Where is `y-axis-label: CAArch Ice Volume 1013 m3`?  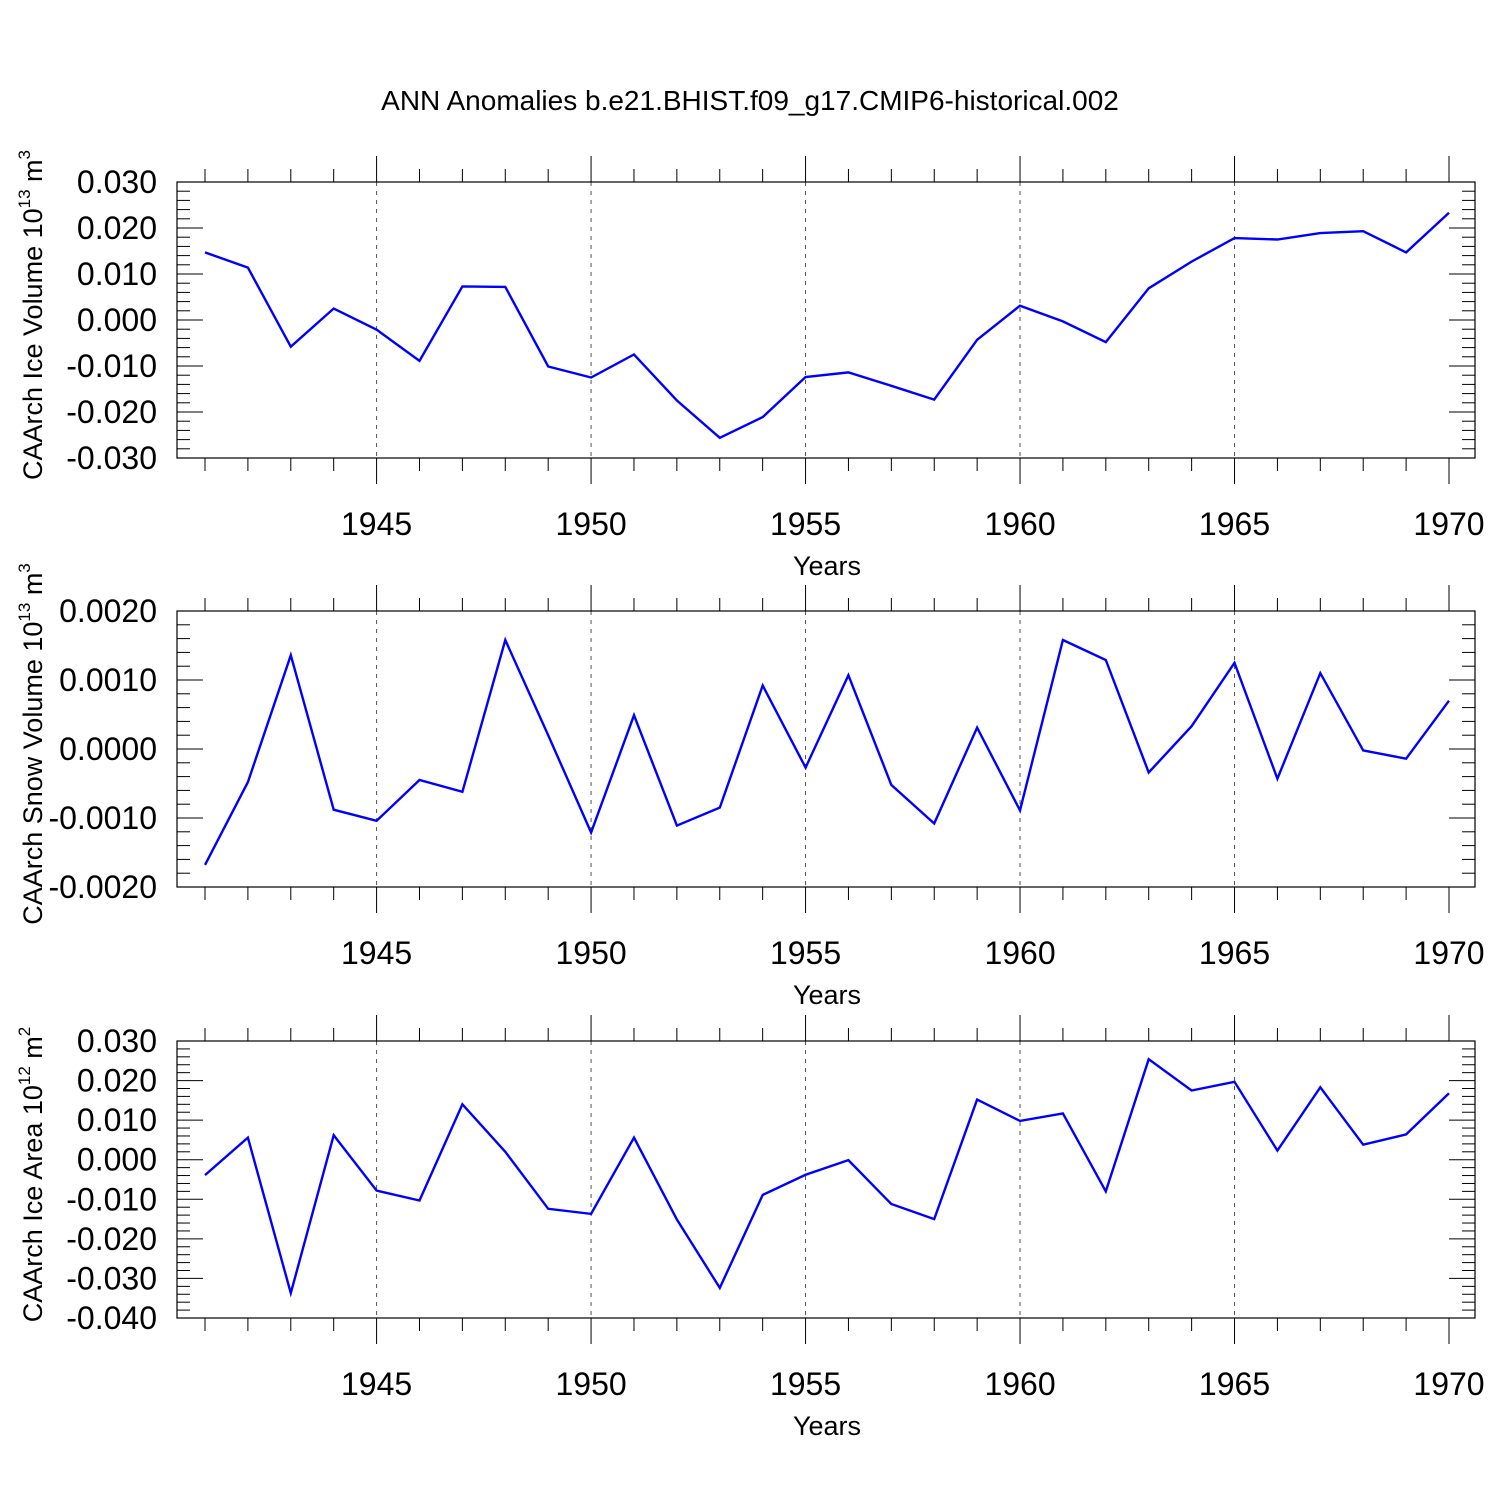 y-axis-label: CAArch Ice Volume 1013 m3 is located at coordinates (31, 315).